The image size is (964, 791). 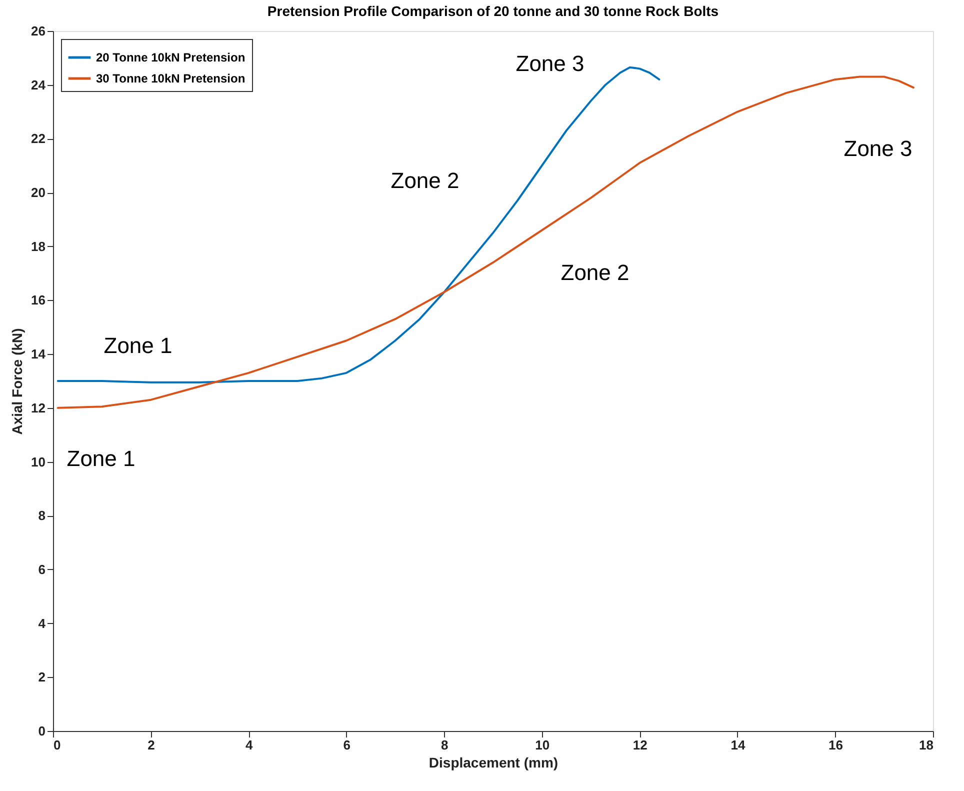 I want to click on x-tick-label: 4, so click(x=249, y=745).